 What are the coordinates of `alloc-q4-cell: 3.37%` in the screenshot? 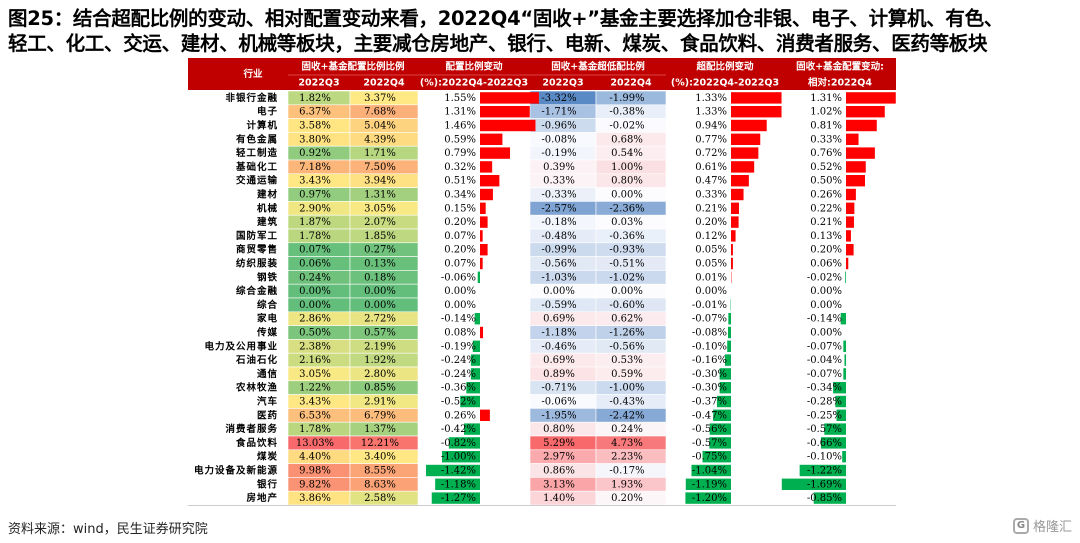 It's located at (380, 98).